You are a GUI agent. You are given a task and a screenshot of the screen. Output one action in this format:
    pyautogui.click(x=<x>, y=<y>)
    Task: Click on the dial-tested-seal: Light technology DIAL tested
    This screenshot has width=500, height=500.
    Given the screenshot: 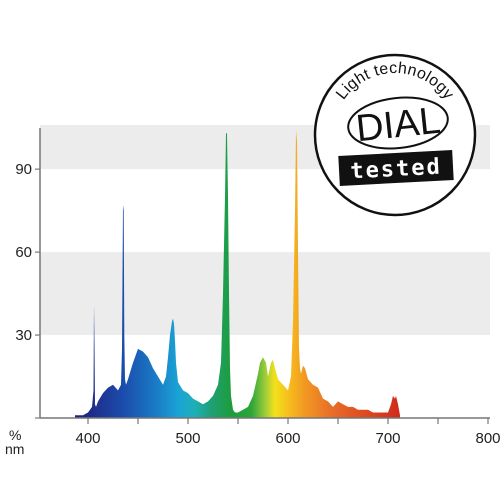 What is the action you would take?
    pyautogui.click(x=395, y=135)
    